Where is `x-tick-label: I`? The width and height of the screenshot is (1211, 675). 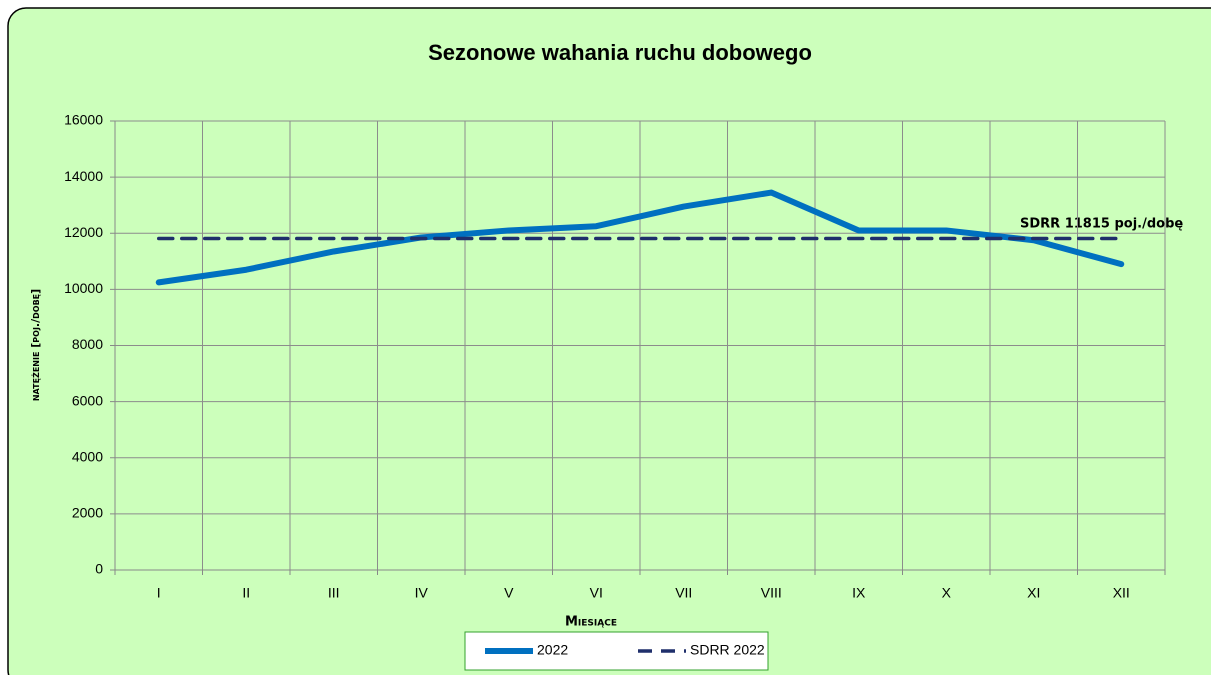
x-tick-label: I is located at coordinates (159, 593).